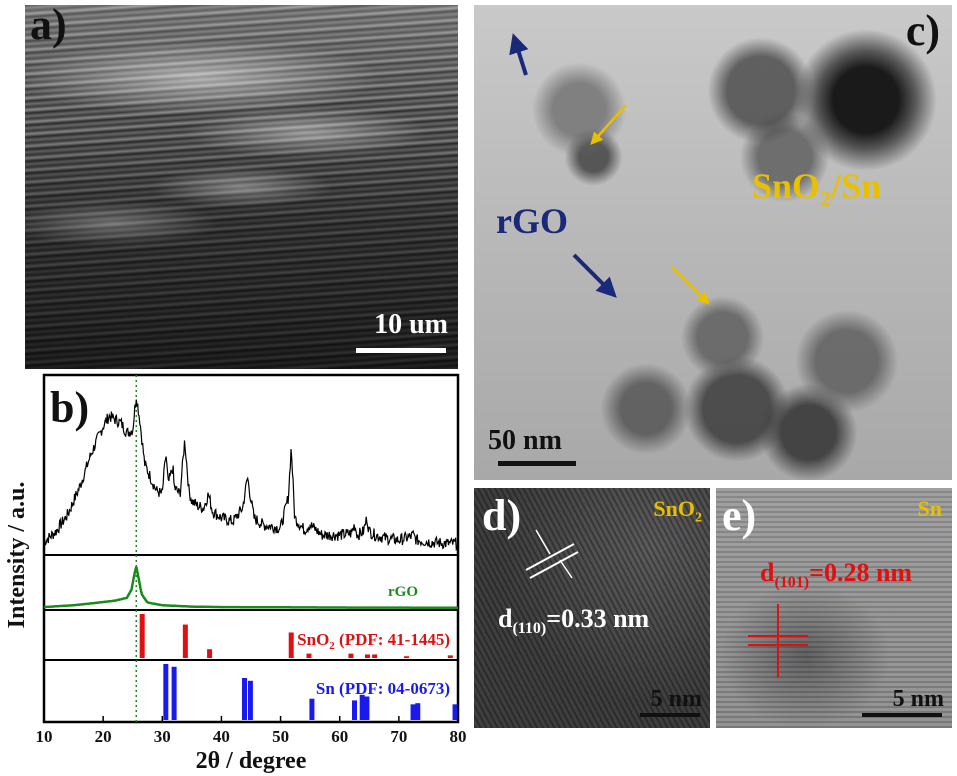 Image resolution: width=957 pixels, height=776 pixels. What do you see at coordinates (574, 621) in the screenshot?
I see `d110-spacing-label: d(110)=0.33 nm` at bounding box center [574, 621].